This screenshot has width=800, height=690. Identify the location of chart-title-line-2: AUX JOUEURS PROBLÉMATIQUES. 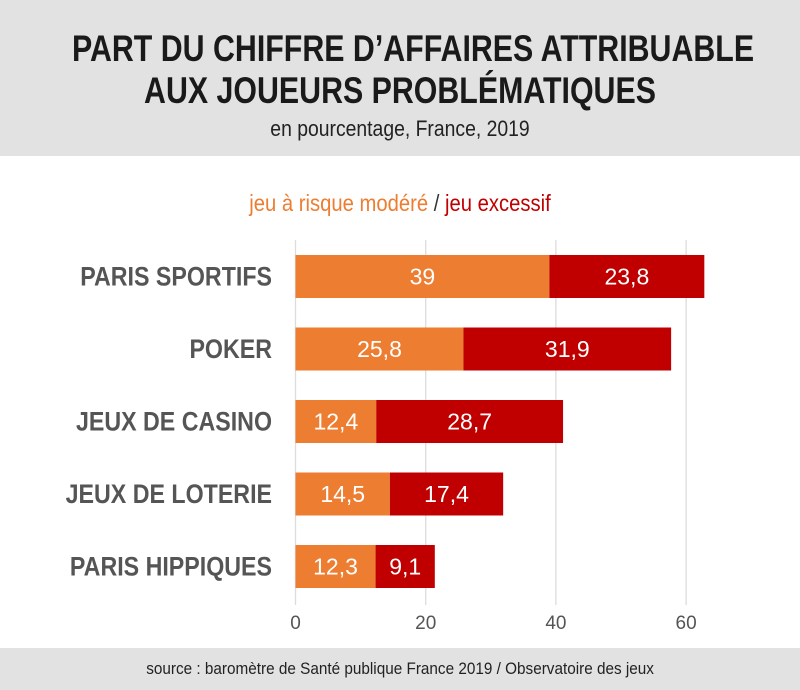
(400, 90).